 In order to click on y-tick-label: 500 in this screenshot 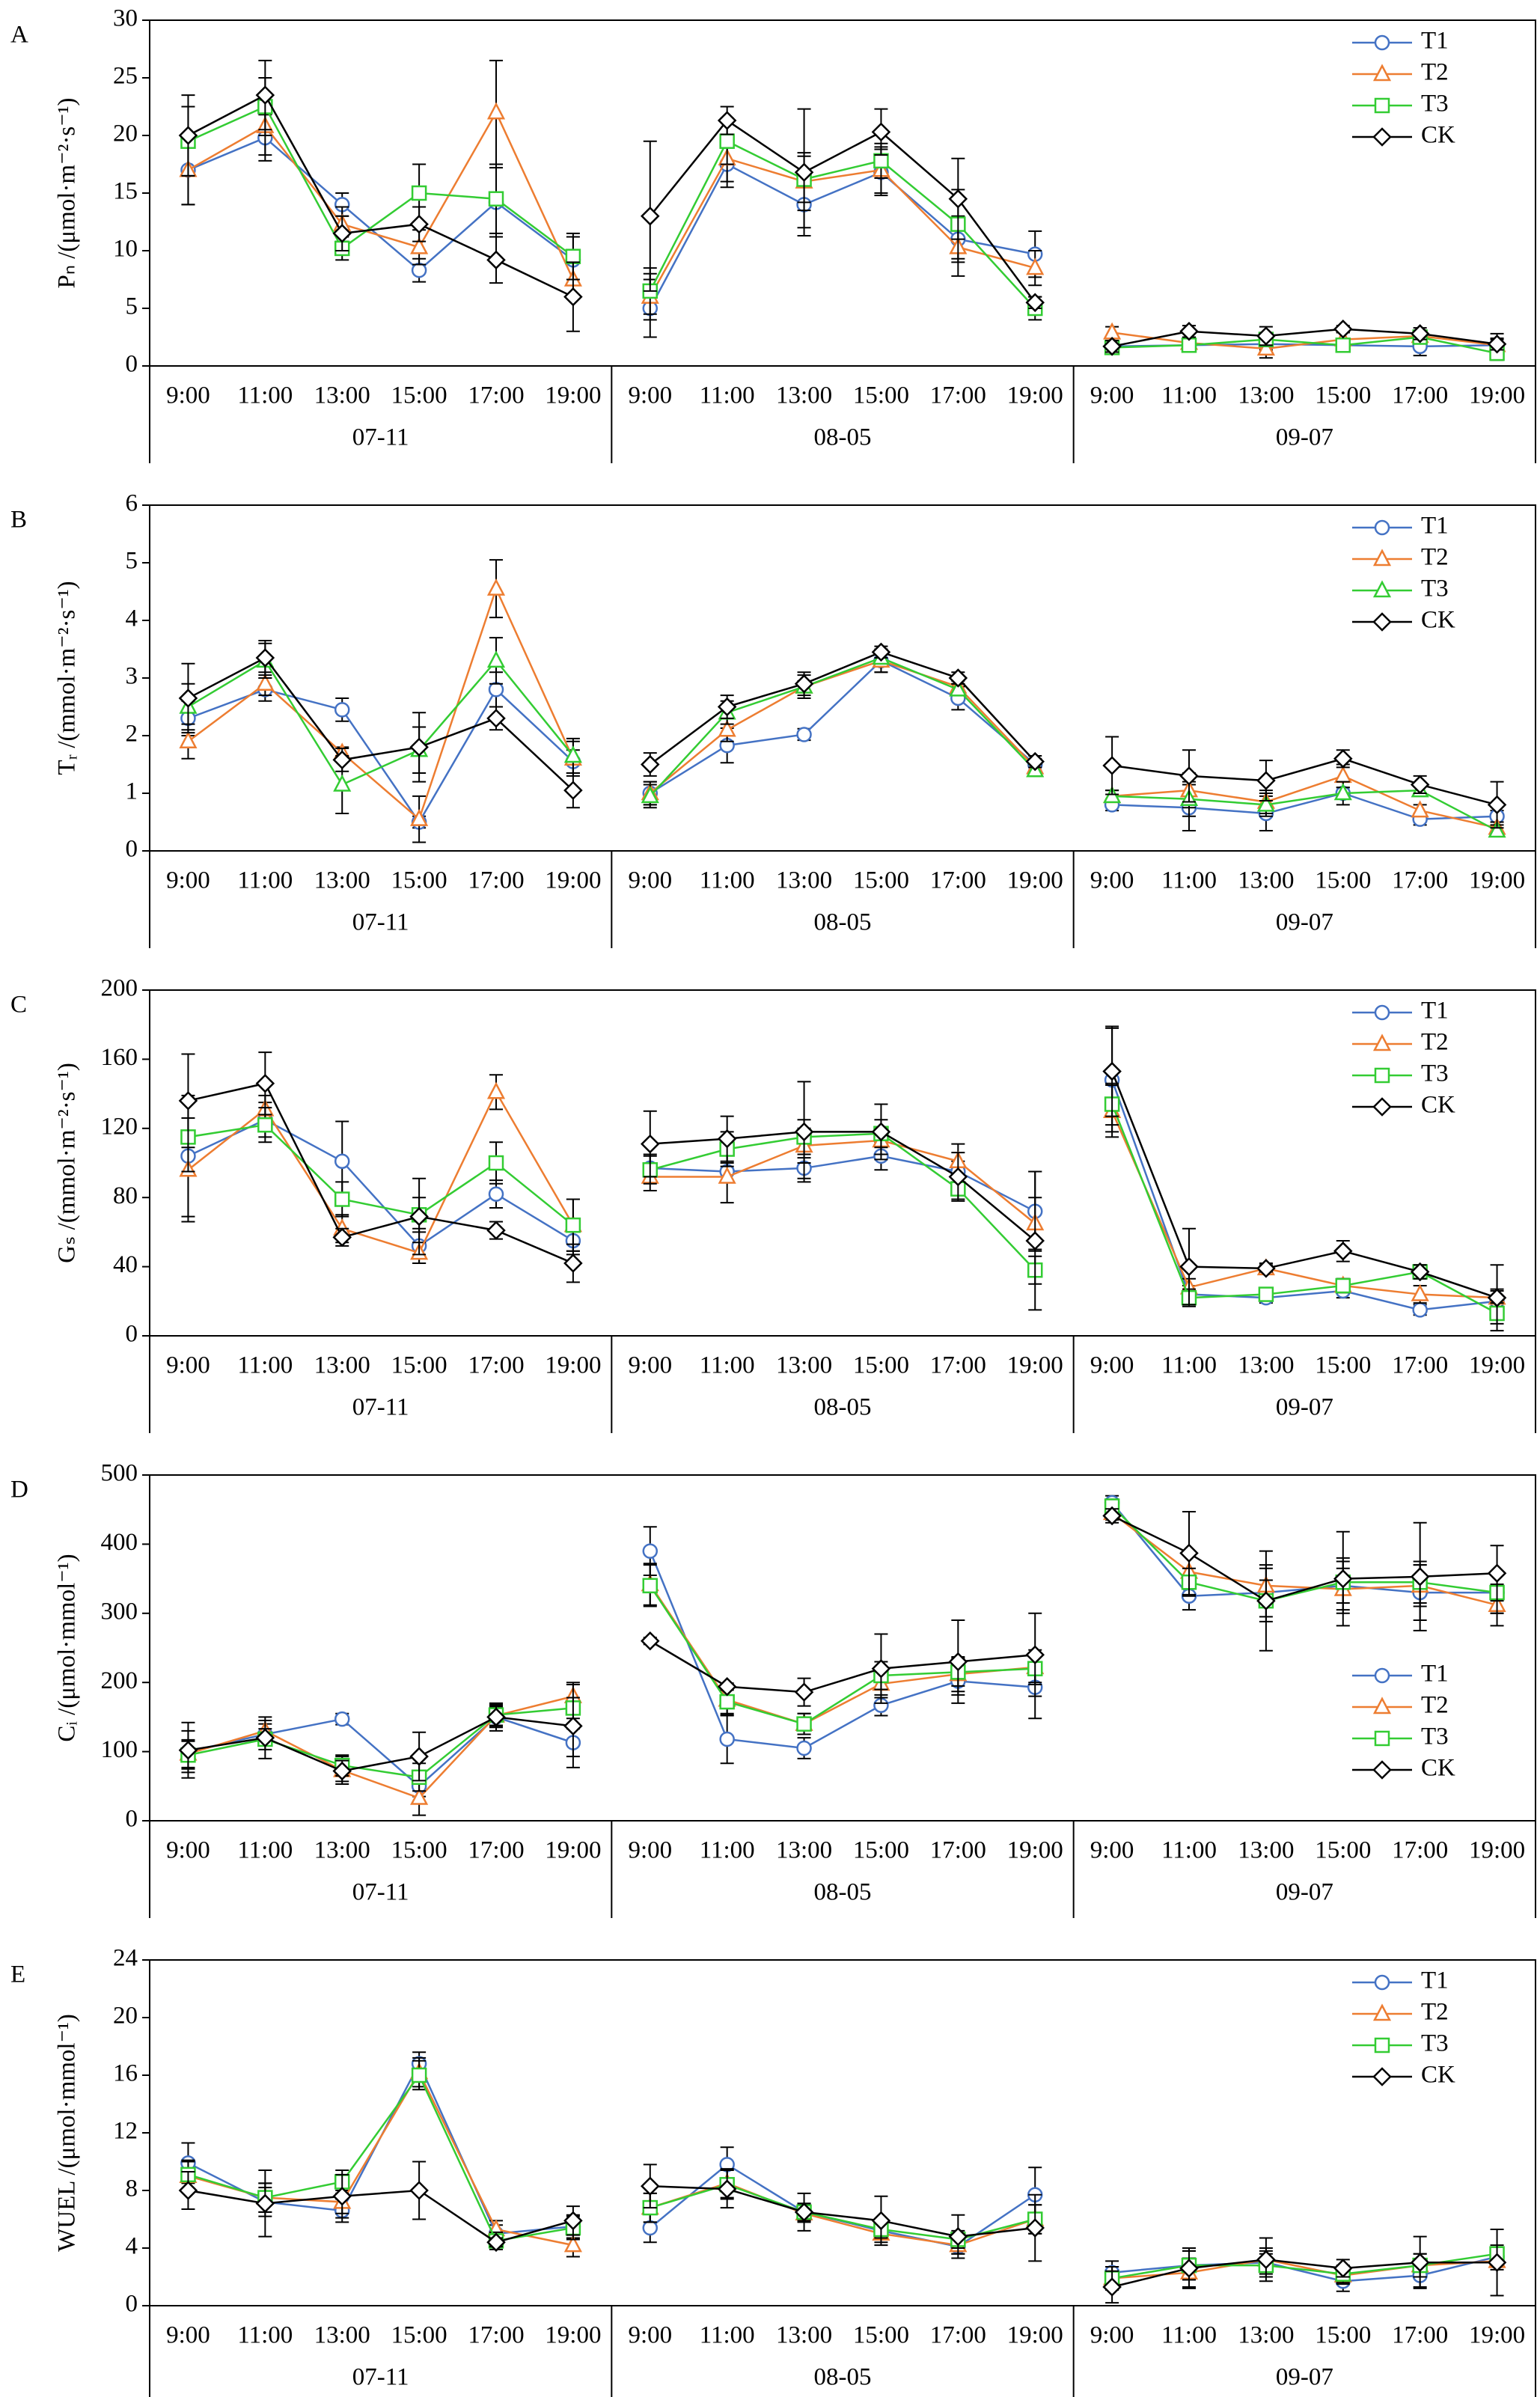, I will do `click(119, 1473)`.